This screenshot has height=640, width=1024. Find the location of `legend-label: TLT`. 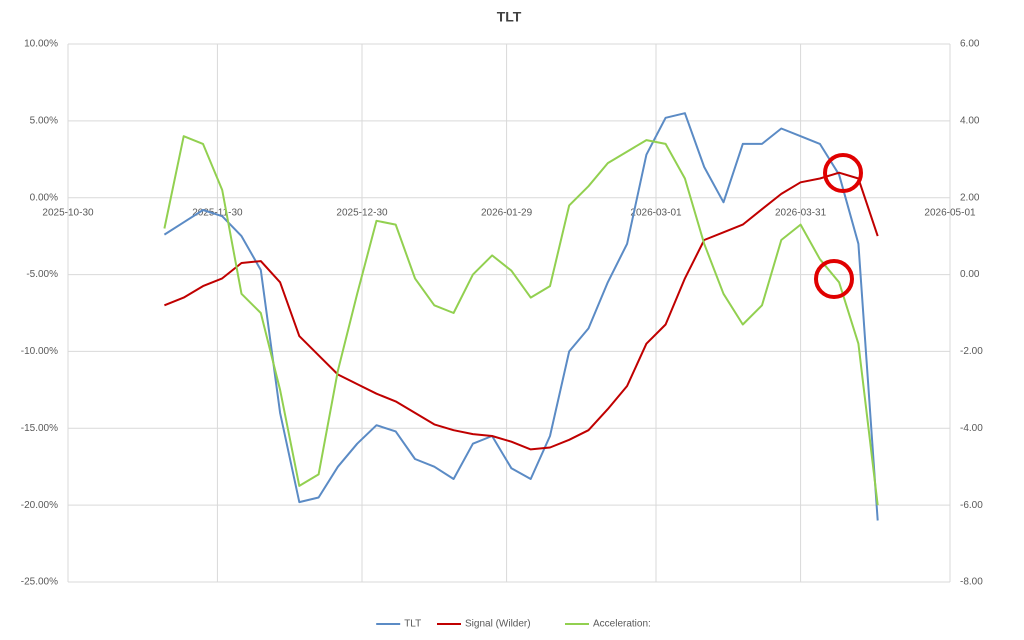

legend-label: TLT is located at coordinates (412, 624).